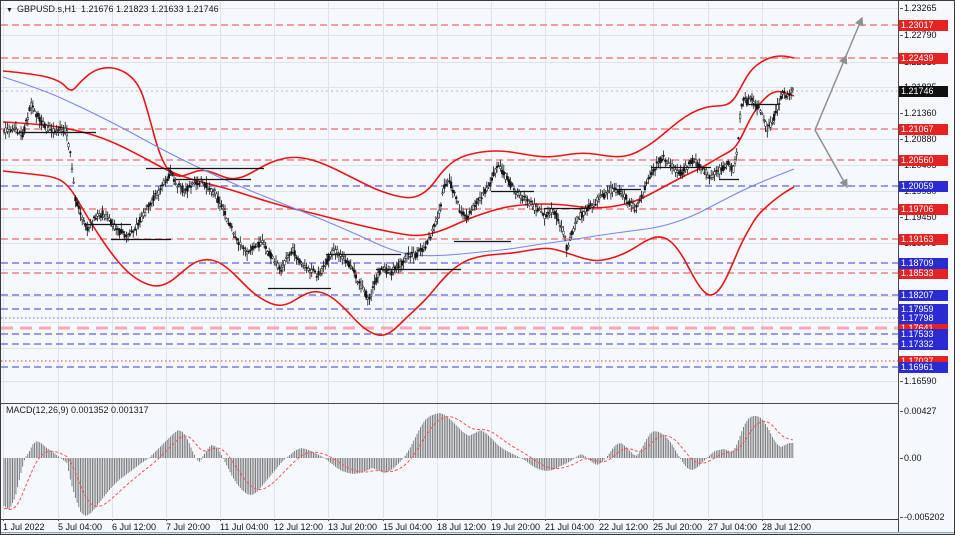 The height and width of the screenshot is (535, 955). Describe the element at coordinates (918, 411) in the screenshot. I see `macd-axis-label: 0.00427` at that location.